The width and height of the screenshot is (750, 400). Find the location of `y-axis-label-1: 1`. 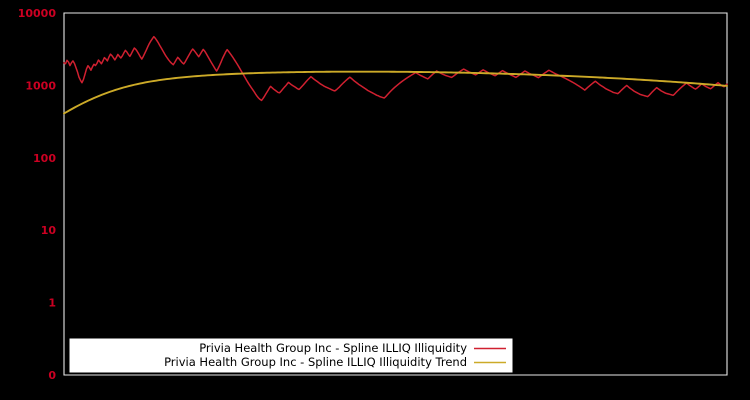

y-axis-label-1: 1 is located at coordinates (52, 303).